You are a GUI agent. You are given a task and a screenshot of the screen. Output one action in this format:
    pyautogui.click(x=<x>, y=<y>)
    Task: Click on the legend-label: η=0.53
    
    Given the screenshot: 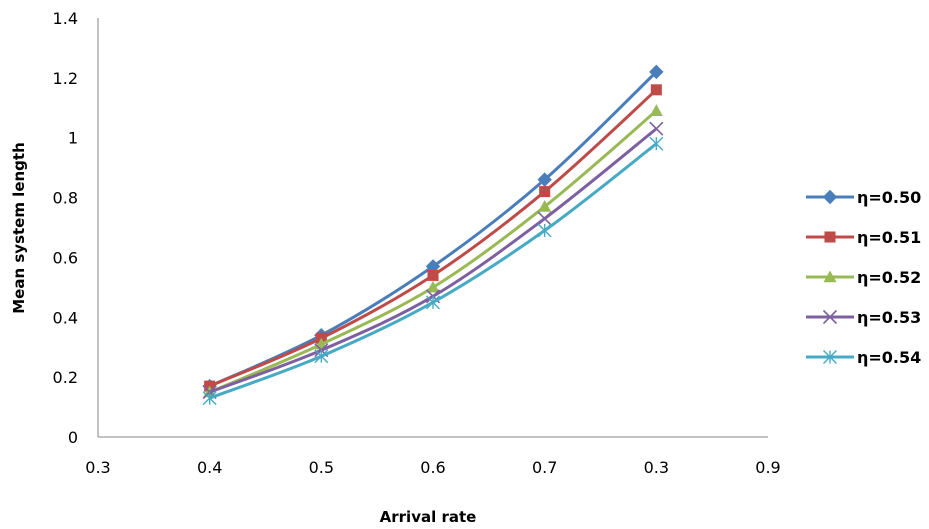 What is the action you would take?
    pyautogui.click(x=889, y=317)
    